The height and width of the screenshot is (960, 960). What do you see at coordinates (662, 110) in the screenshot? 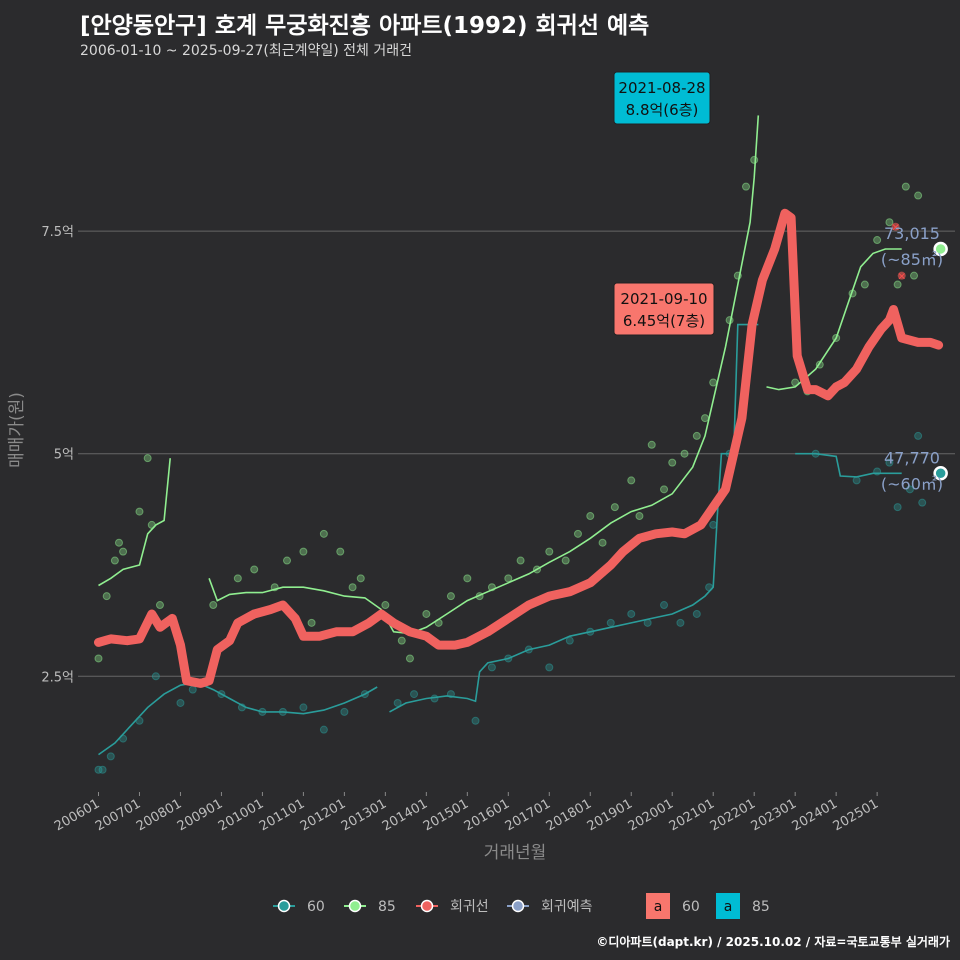
I see `annotation-price: 8.8억(6층)` at bounding box center [662, 110].